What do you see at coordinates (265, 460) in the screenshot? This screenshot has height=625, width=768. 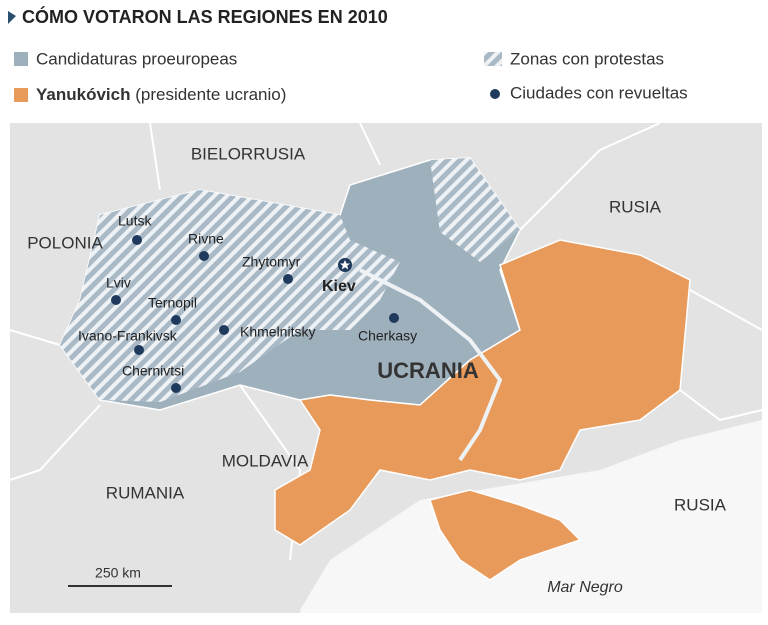 I see `country-label: MOLDAVIA` at bounding box center [265, 460].